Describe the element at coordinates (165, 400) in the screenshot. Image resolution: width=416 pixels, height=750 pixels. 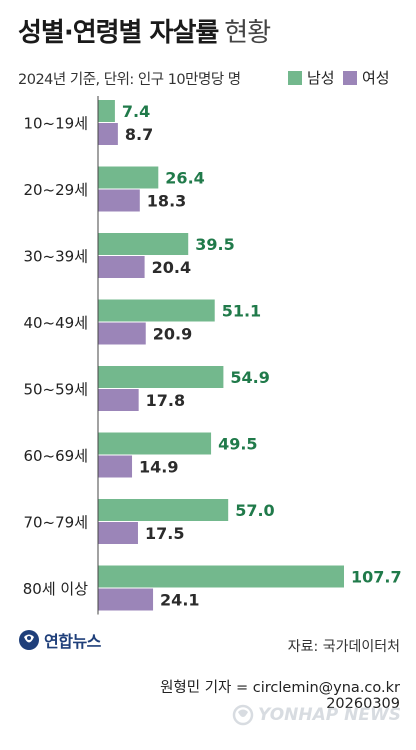
I see `value-label-female: 17.8` at that location.